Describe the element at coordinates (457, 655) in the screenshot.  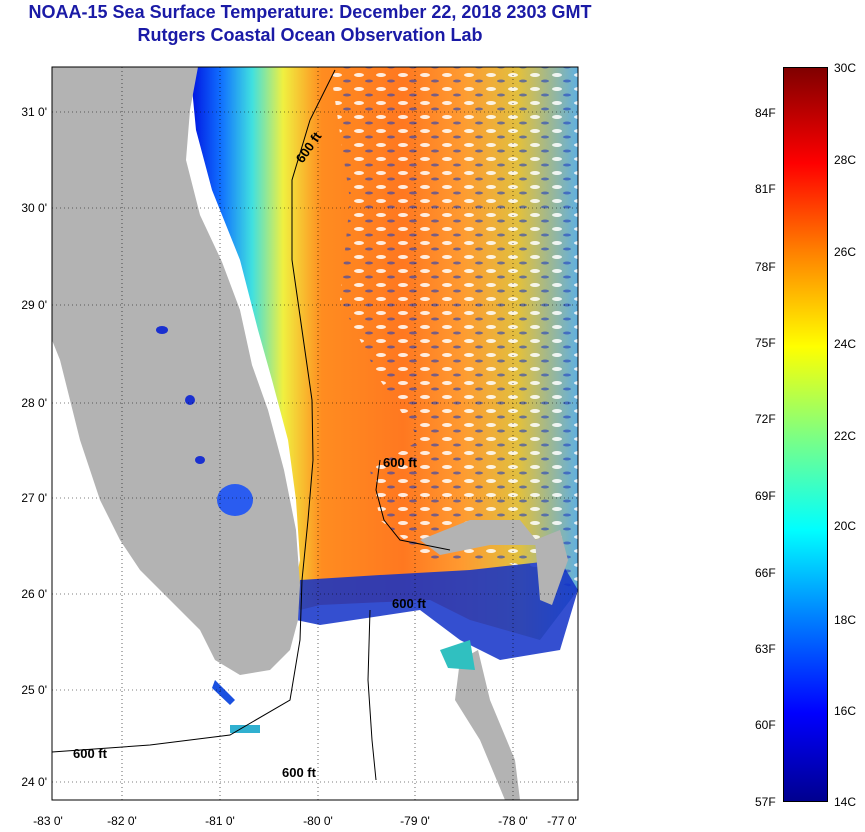
I see `bank-water` at that location.